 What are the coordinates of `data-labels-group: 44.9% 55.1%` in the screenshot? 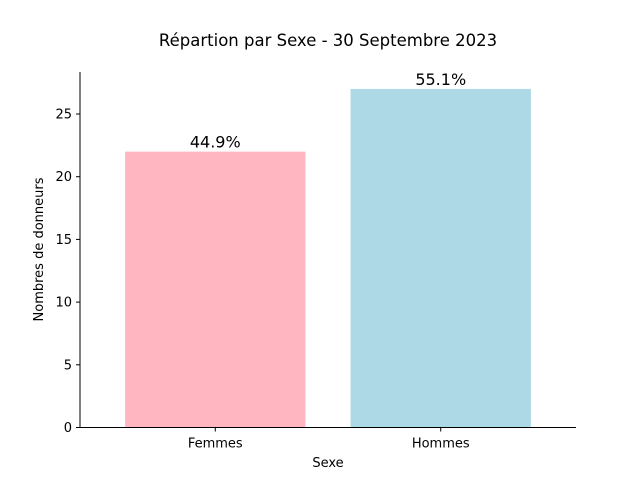 It's located at (328, 111).